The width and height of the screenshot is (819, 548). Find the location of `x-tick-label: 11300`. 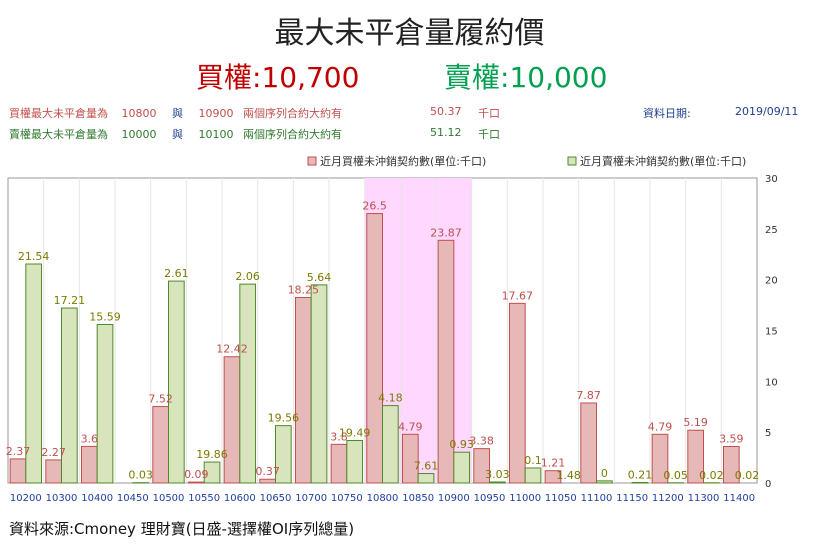

x-tick-label: 11300 is located at coordinates (704, 498).